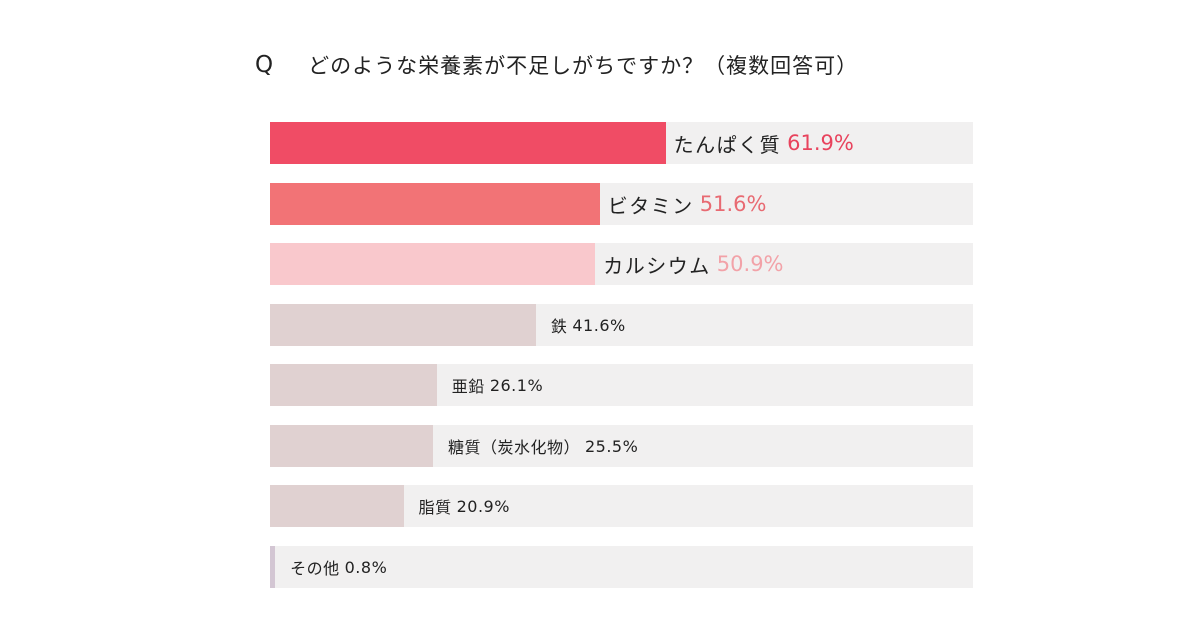  I want to click on category-label: たんぱく質, so click(727, 144).